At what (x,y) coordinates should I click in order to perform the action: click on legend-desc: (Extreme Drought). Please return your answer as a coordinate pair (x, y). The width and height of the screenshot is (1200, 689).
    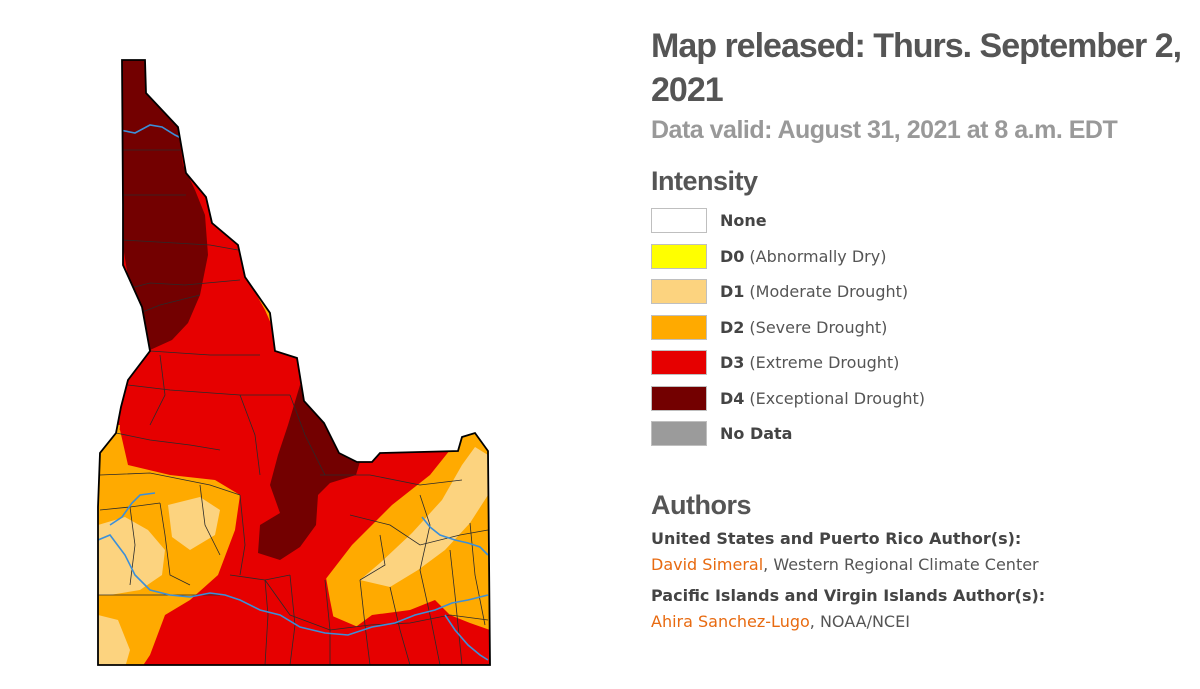
    Looking at the image, I should click on (824, 363).